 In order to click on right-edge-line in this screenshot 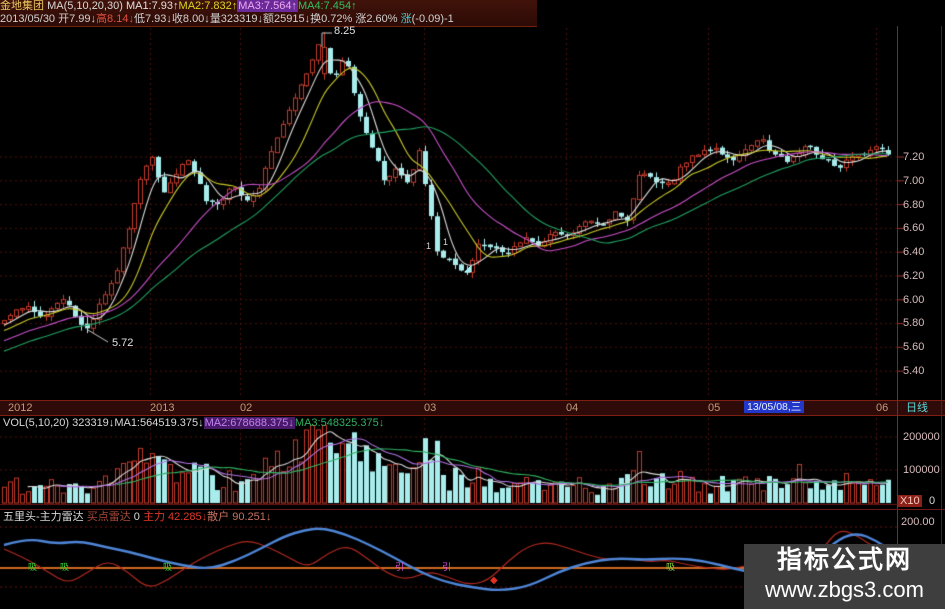, I will do `click(941, 317)`.